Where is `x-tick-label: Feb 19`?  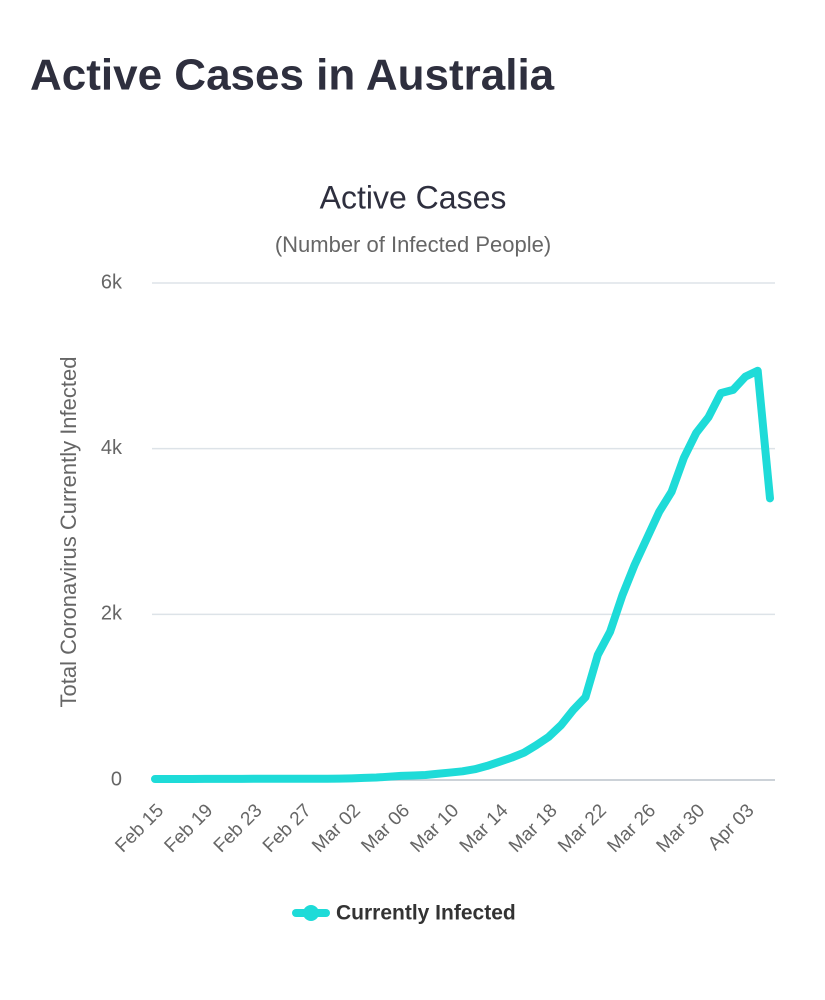 x-tick-label: Feb 19 is located at coordinates (189, 828).